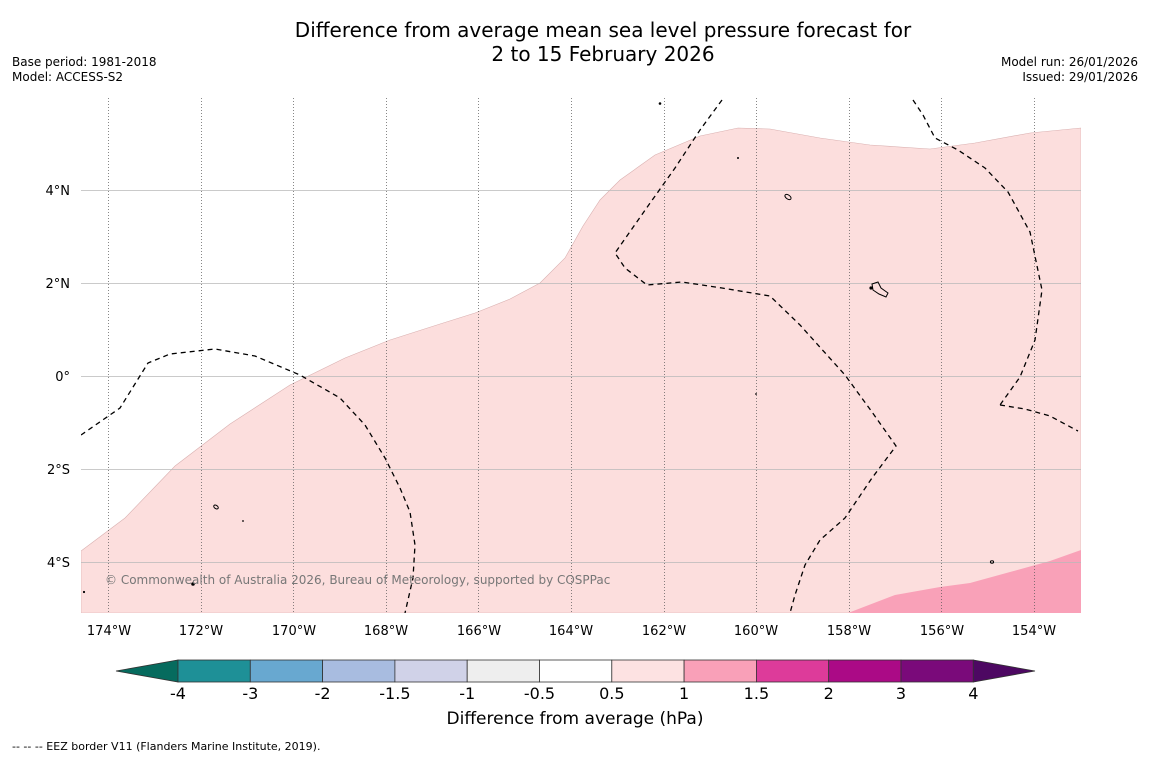 This screenshot has width=1150, height=758. What do you see at coordinates (109, 631) in the screenshot?
I see `lon-label-174w: 174°W` at bounding box center [109, 631].